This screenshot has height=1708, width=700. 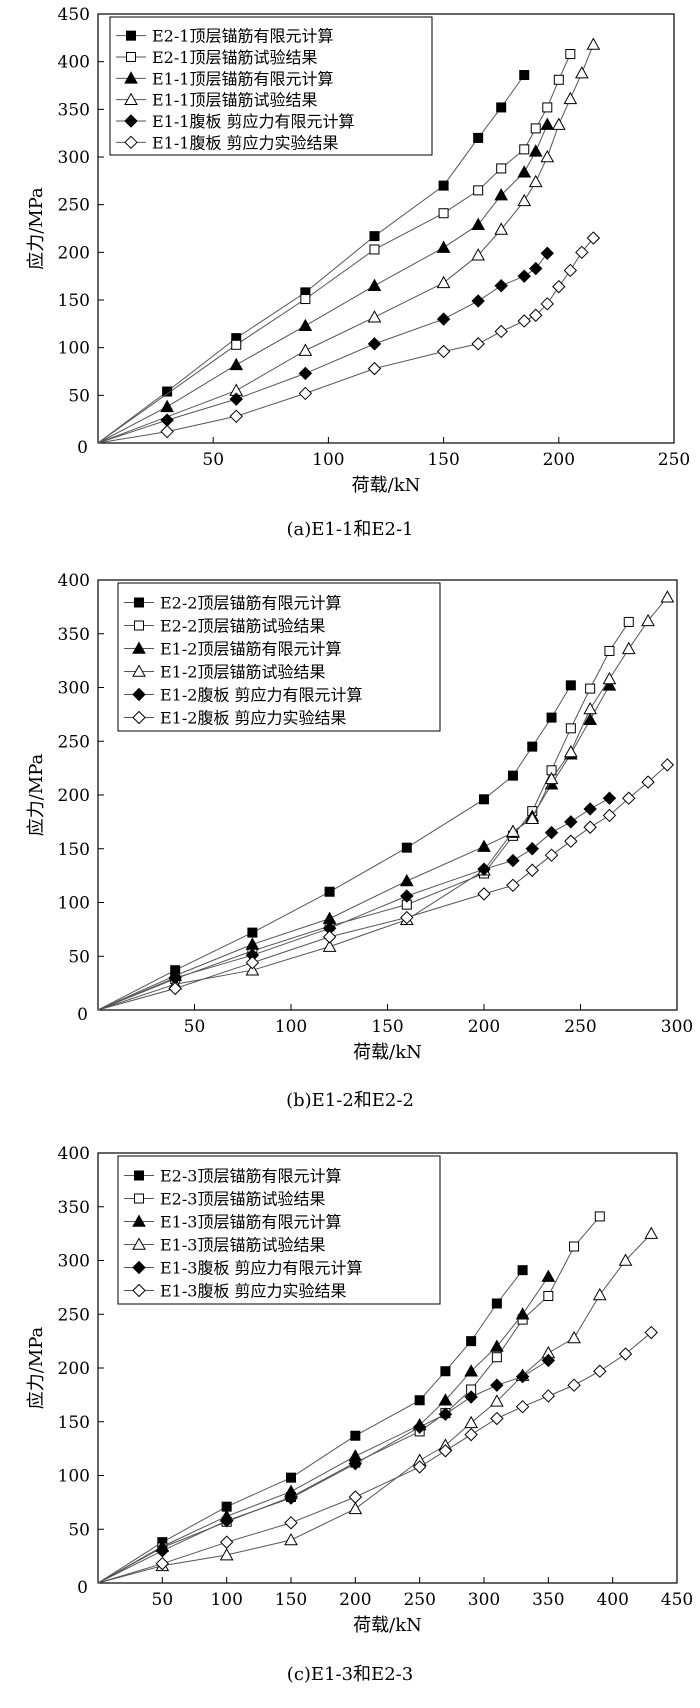 I want to click on legend-label: E2-1顶层锚筋试验结果, so click(x=234, y=57).